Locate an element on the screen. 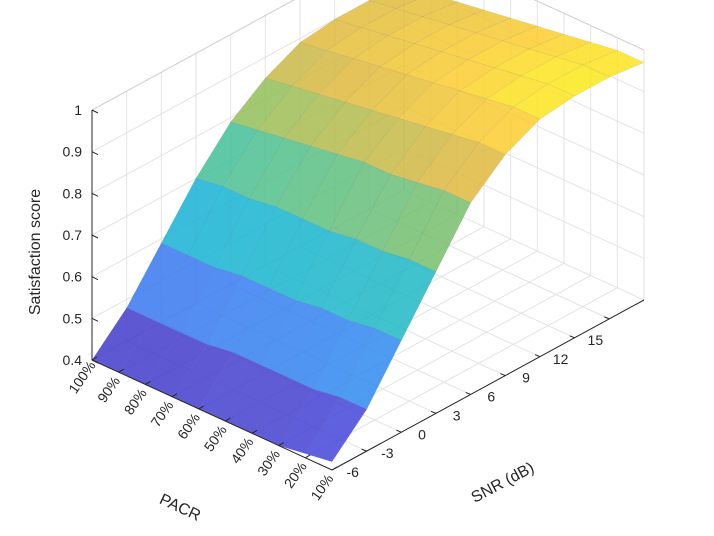 The height and width of the screenshot is (536, 714). z-axis-label: Satisfaction score is located at coordinates (35, 252).